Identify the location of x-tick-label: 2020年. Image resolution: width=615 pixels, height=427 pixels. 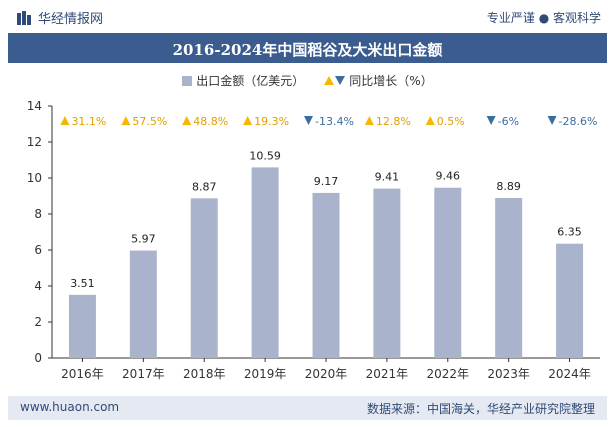
(326, 374).